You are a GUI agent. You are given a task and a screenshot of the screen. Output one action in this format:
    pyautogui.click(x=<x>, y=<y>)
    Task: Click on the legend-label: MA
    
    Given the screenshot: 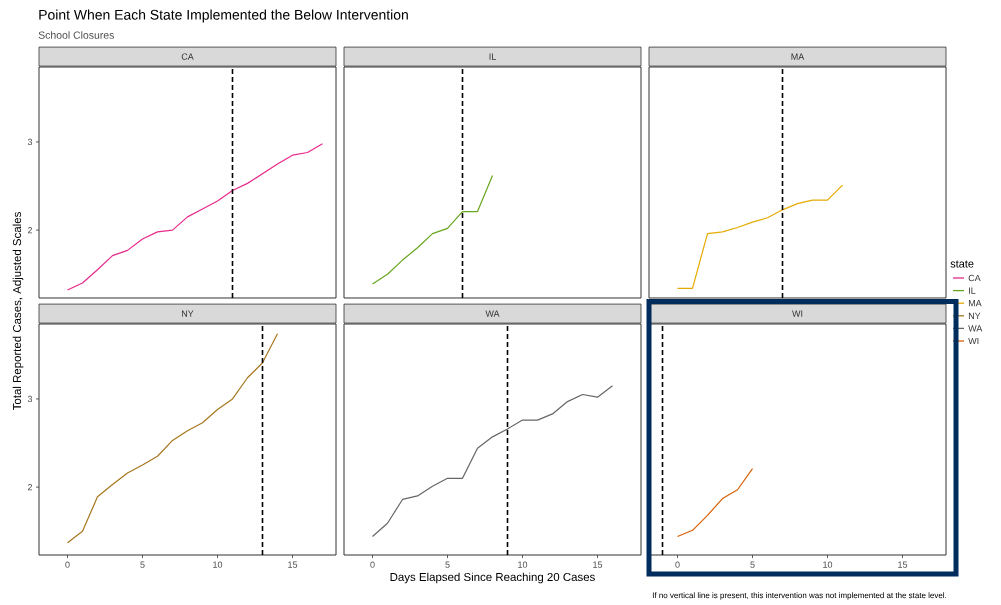 What is the action you would take?
    pyautogui.click(x=975, y=303)
    